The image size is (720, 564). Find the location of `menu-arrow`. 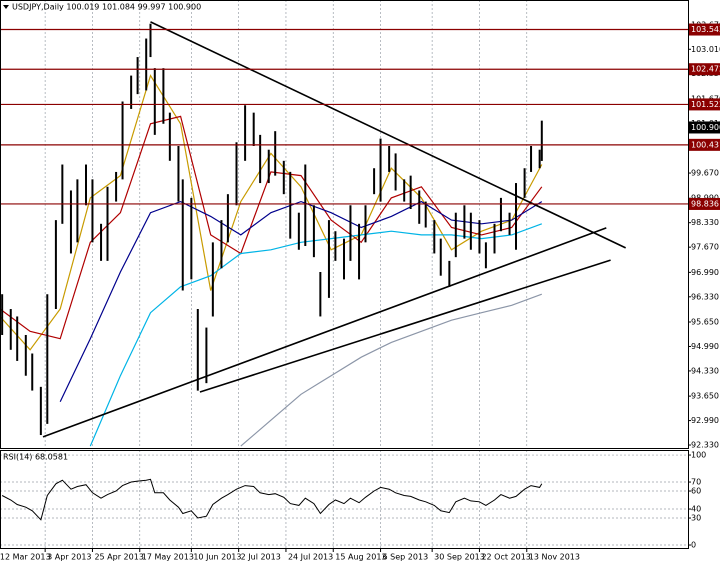

menu-arrow is located at coordinates (6, 7).